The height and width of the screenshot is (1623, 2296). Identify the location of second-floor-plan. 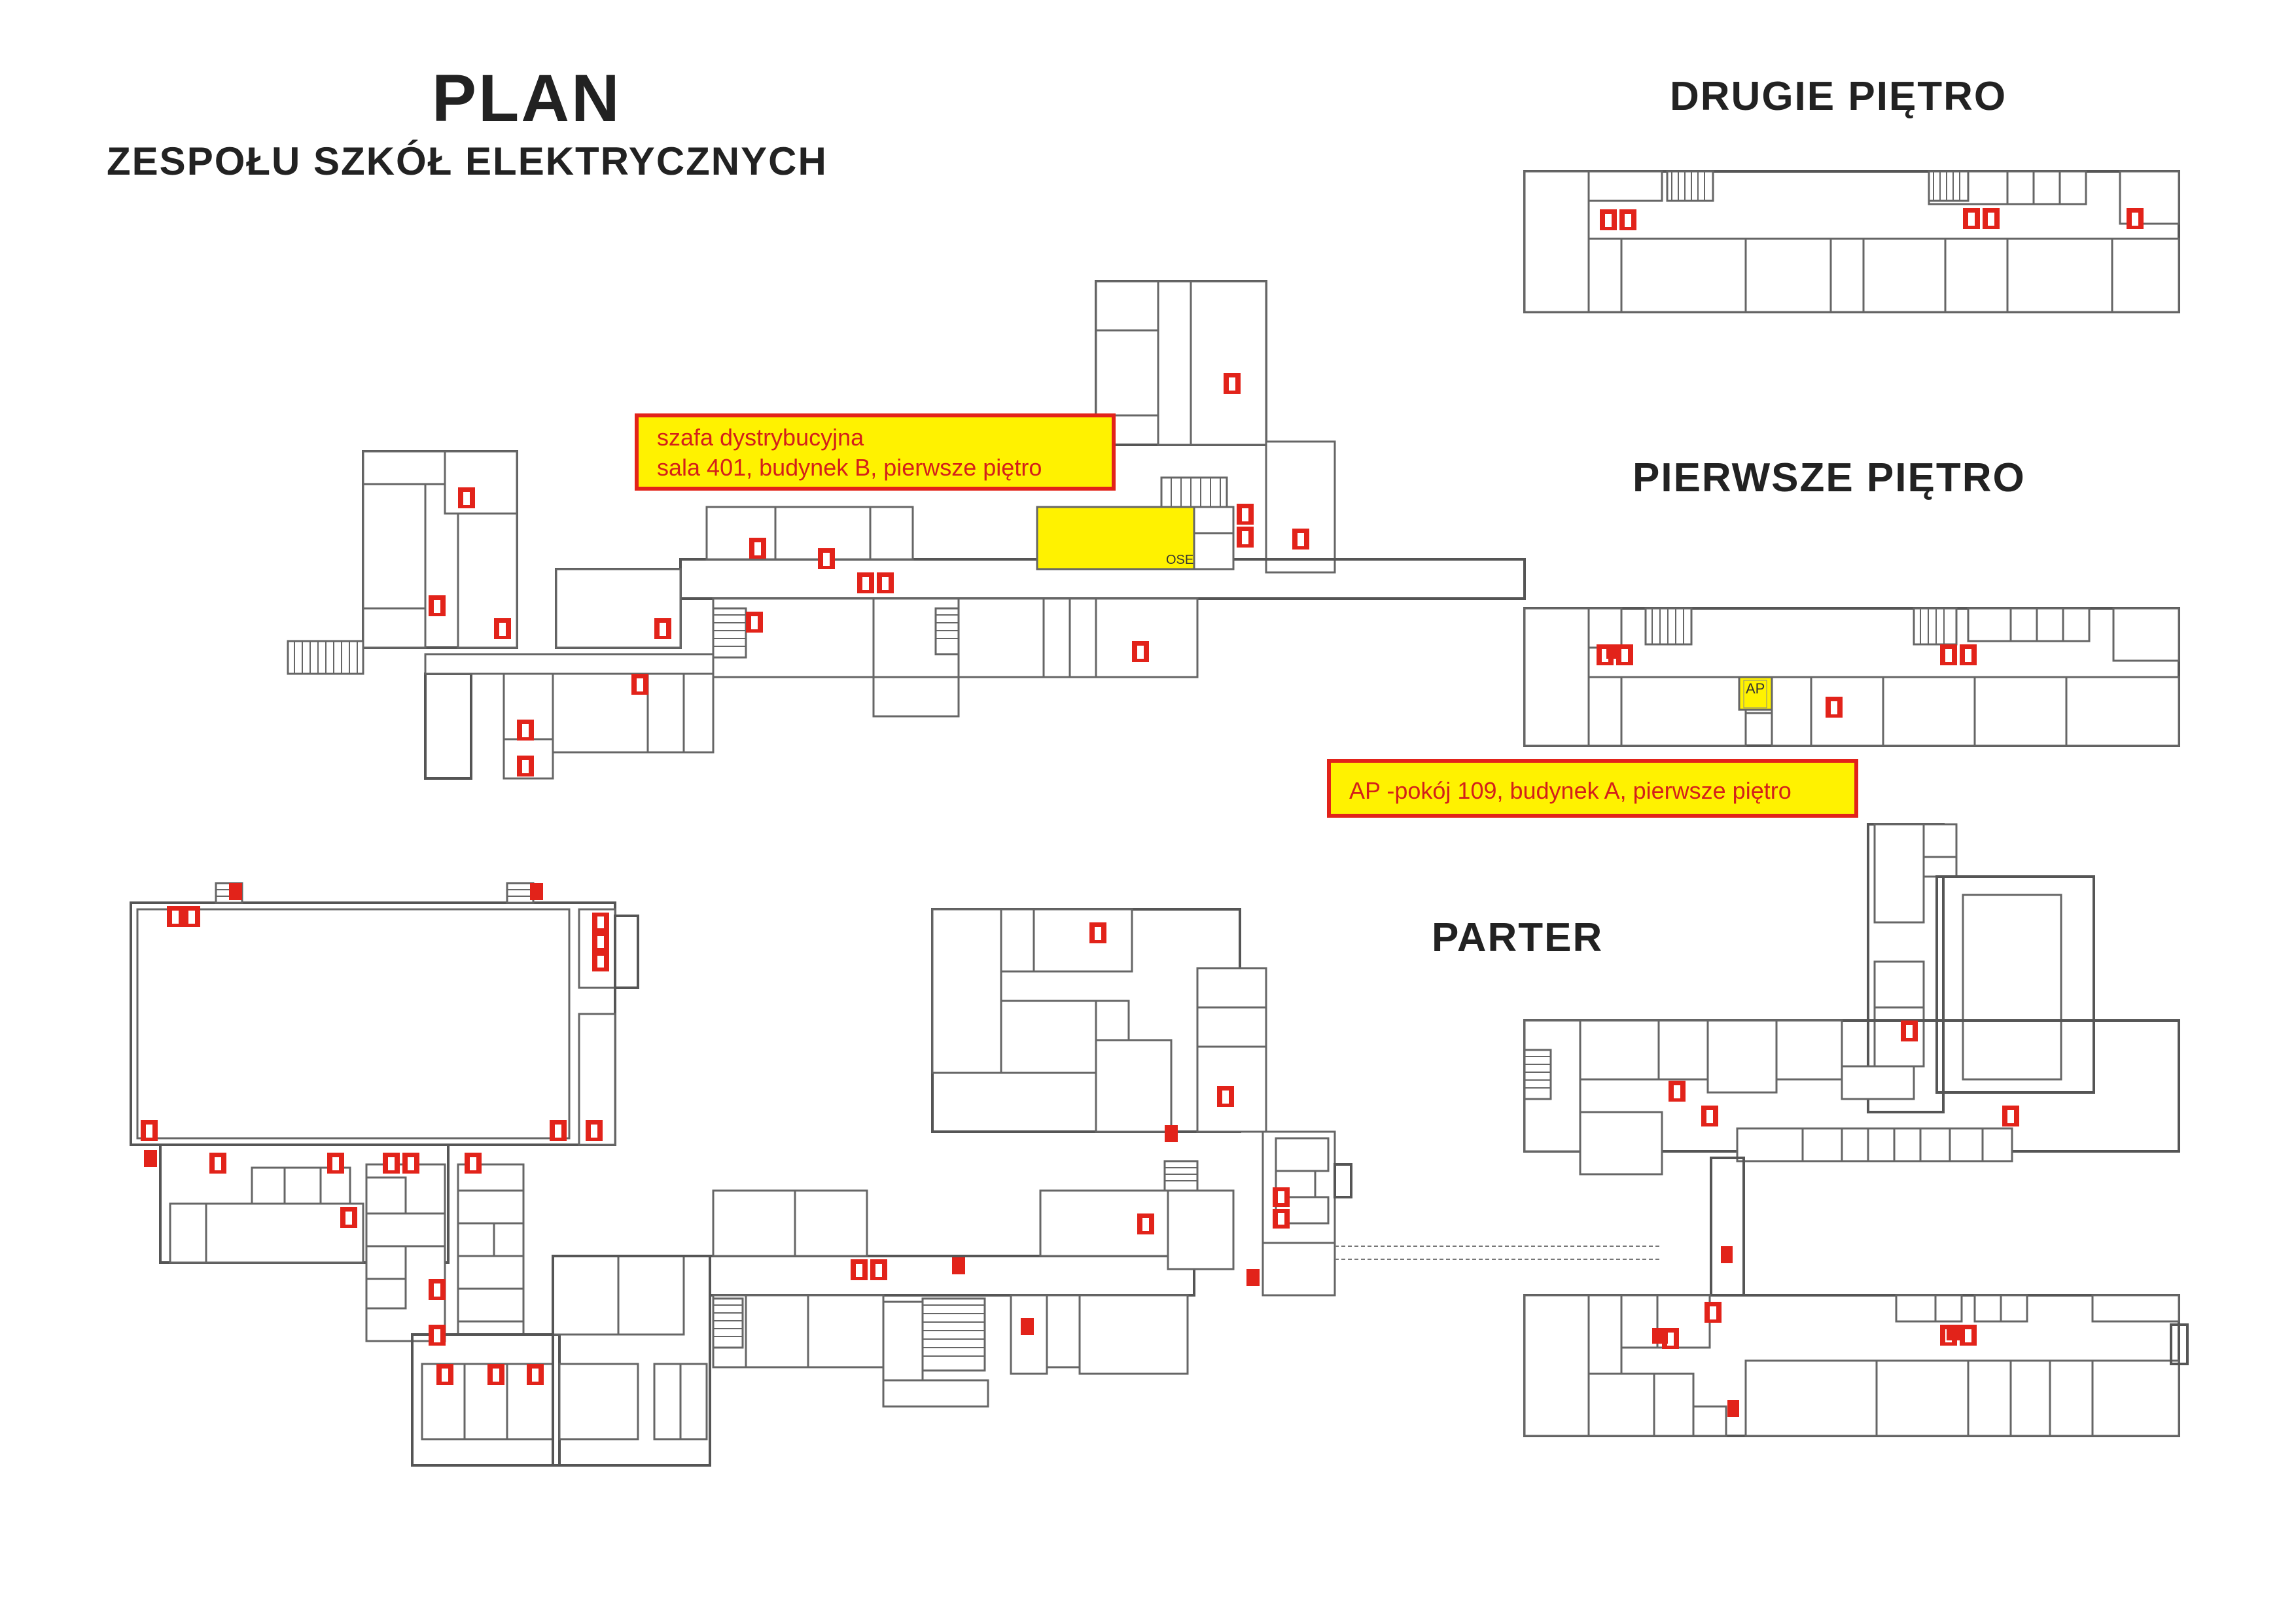
(1851, 242).